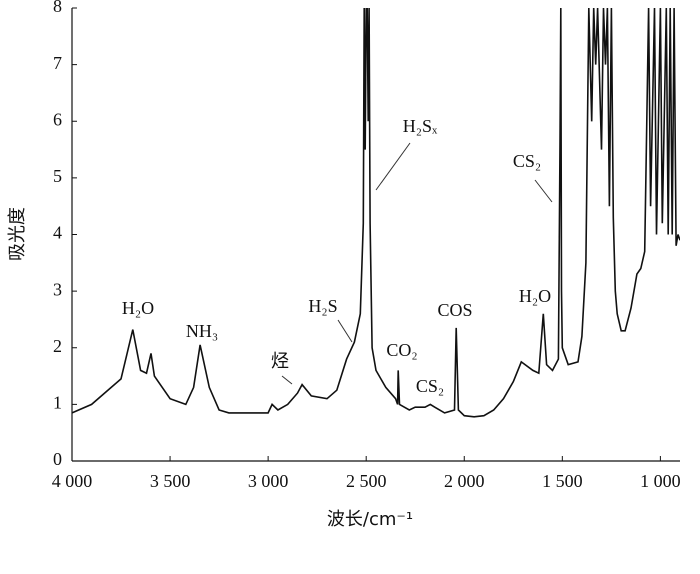 The image size is (700, 574). What do you see at coordinates (57, 403) in the screenshot?
I see `y-tick-label: 1` at bounding box center [57, 403].